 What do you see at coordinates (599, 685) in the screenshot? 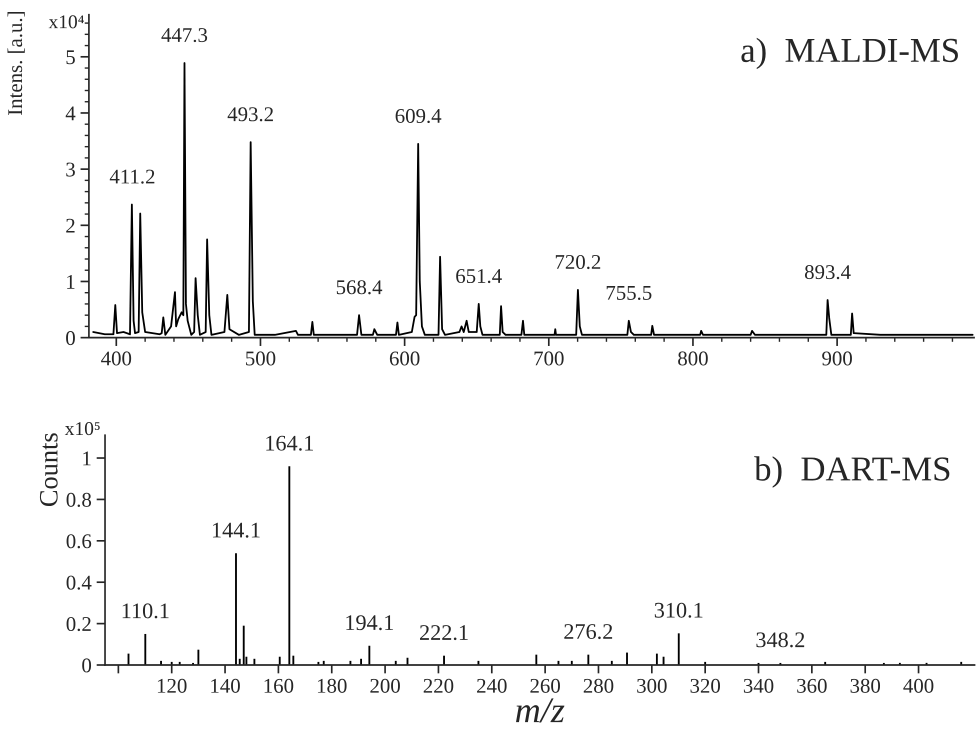
I see `x-tick-label: 280` at bounding box center [599, 685].